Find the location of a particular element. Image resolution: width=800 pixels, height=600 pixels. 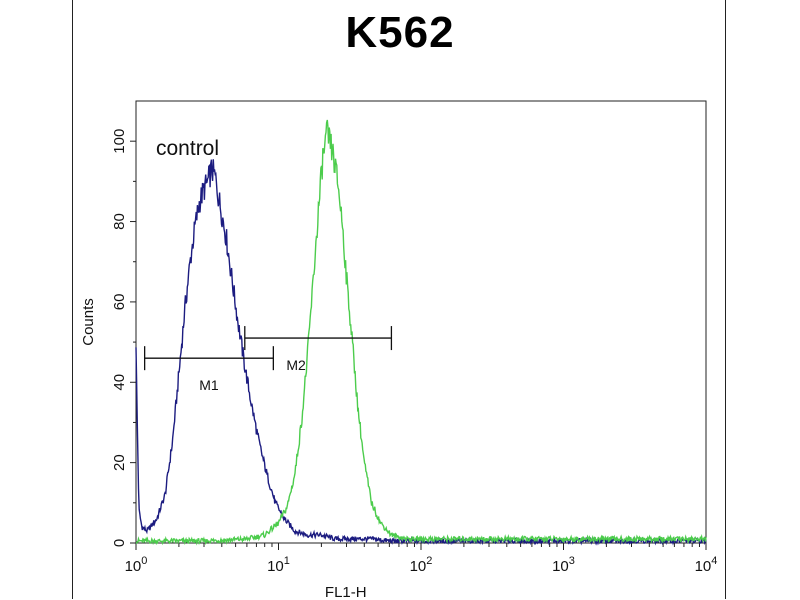

control-label: control is located at coordinates (187, 148).